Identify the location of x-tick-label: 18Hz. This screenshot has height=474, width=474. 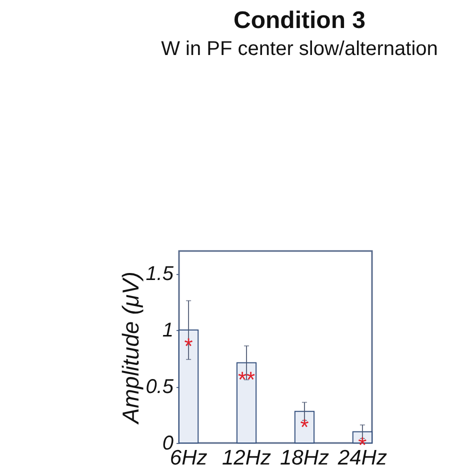
(305, 458).